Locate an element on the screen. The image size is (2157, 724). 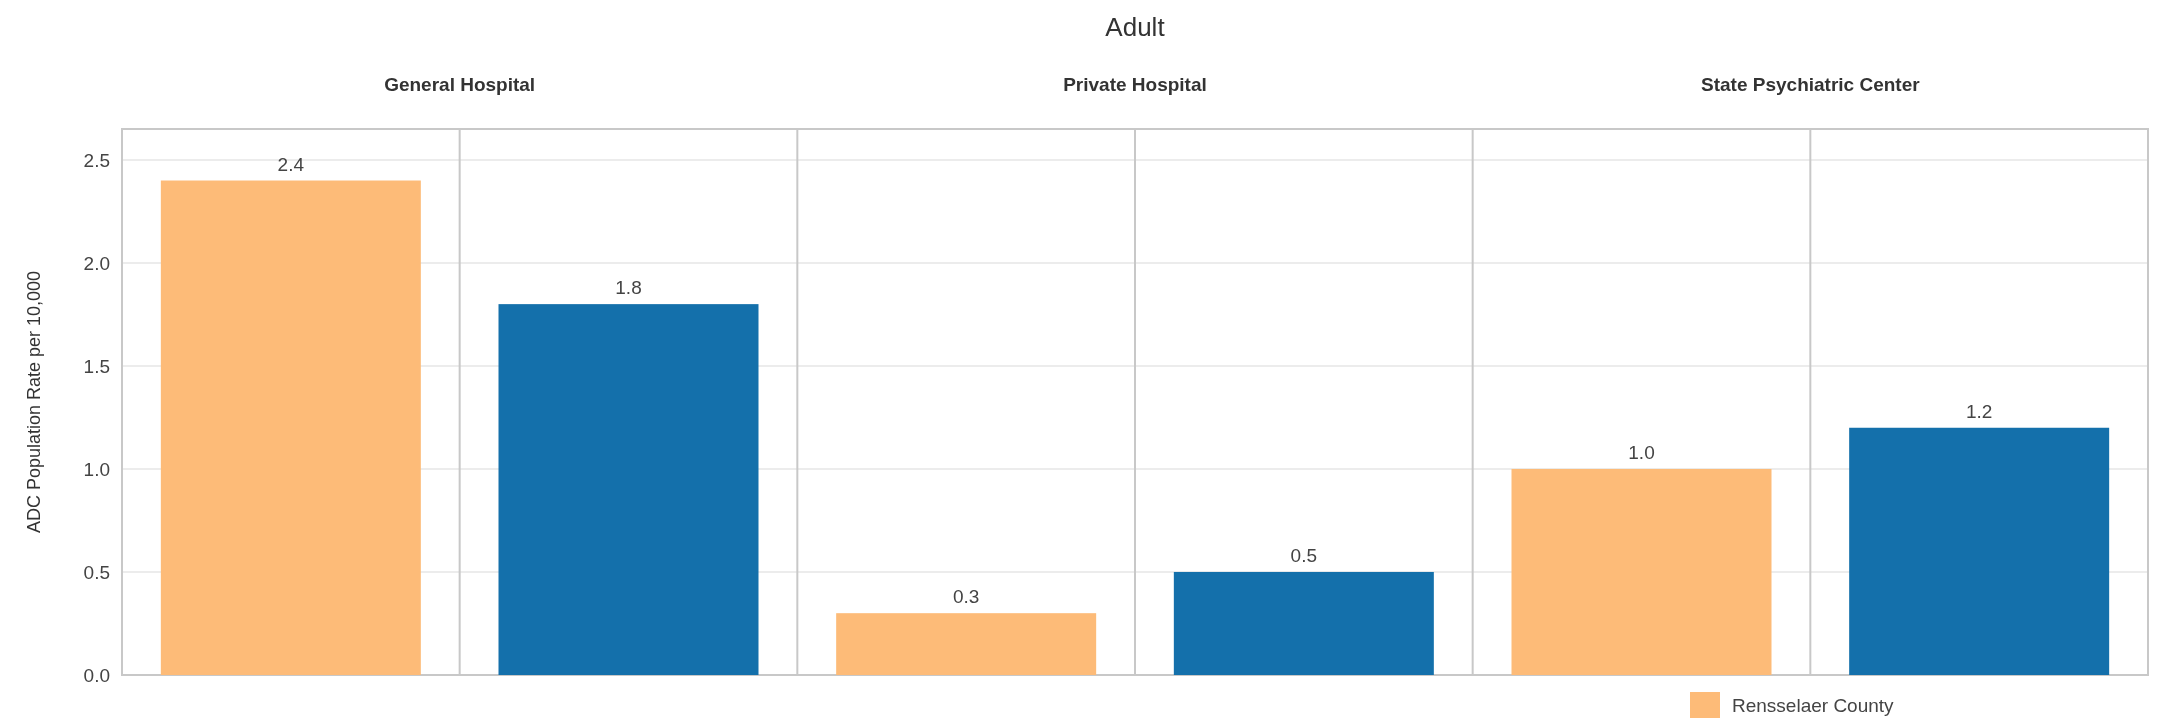
x-tick-label: State Psychiatric Center is located at coordinates (1811, 84).